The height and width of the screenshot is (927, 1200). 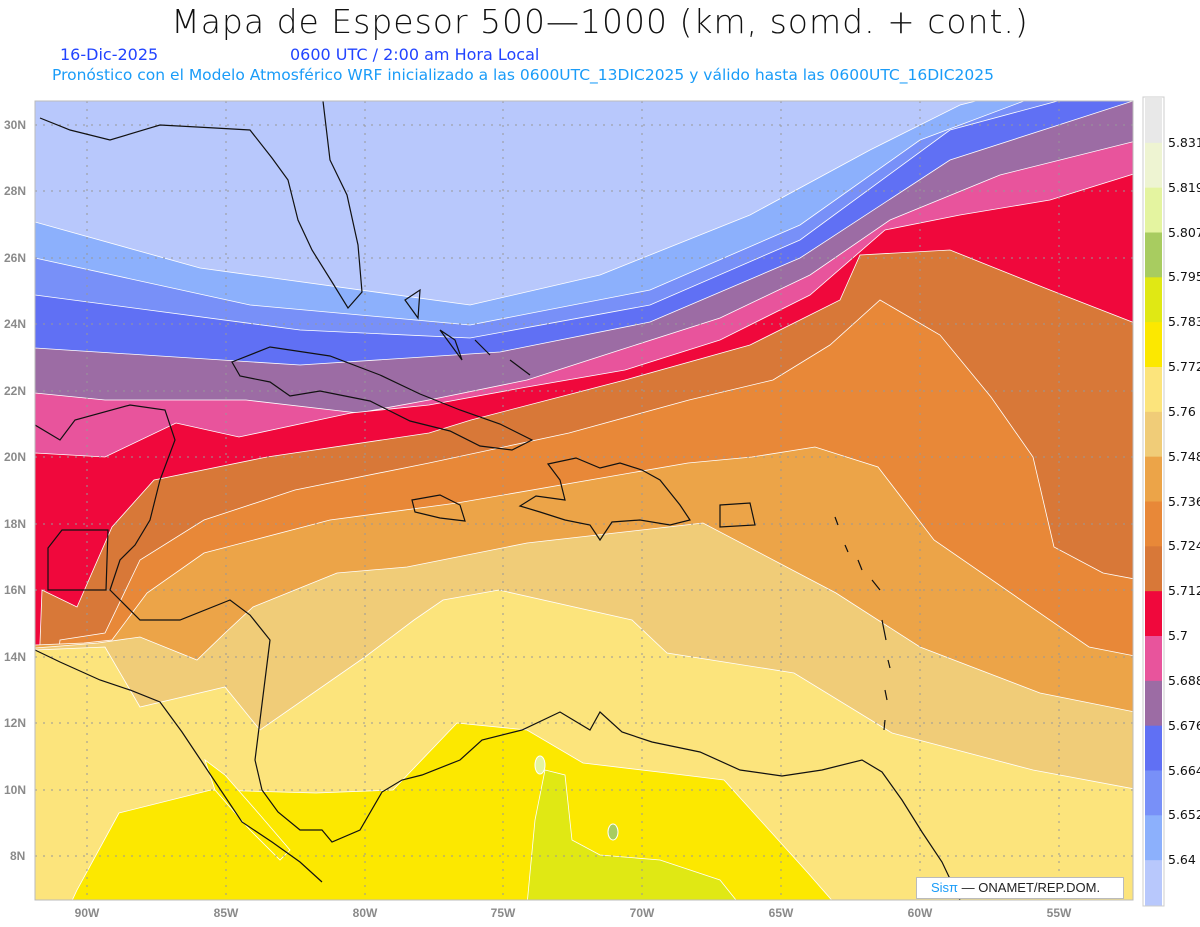 I want to click on lon-label: 85W, so click(x=226, y=913).